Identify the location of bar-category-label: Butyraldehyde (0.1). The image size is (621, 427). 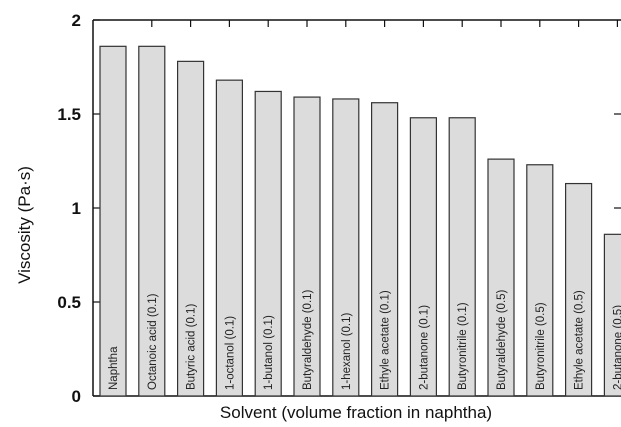
(308, 339).